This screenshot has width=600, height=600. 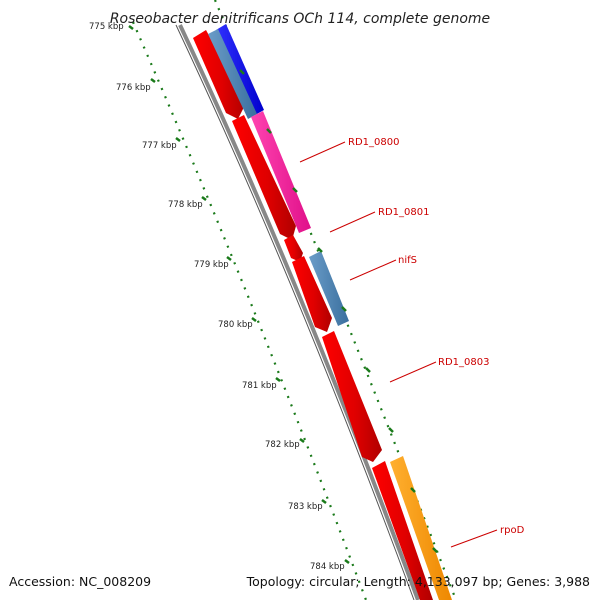 I want to click on kbp-label: 783 kbp, so click(x=305, y=507).